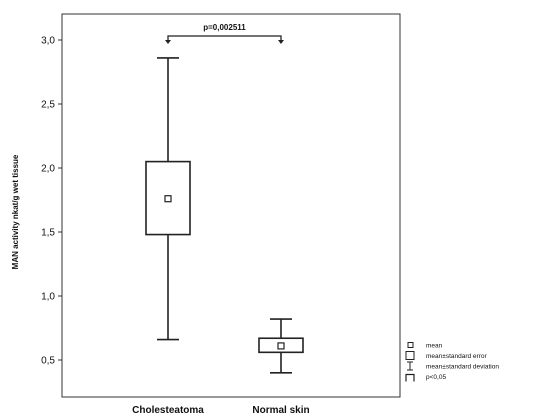 This screenshot has height=418, width=543. Describe the element at coordinates (224, 27) in the screenshot. I see `p-value-label: p=0,002511` at that location.